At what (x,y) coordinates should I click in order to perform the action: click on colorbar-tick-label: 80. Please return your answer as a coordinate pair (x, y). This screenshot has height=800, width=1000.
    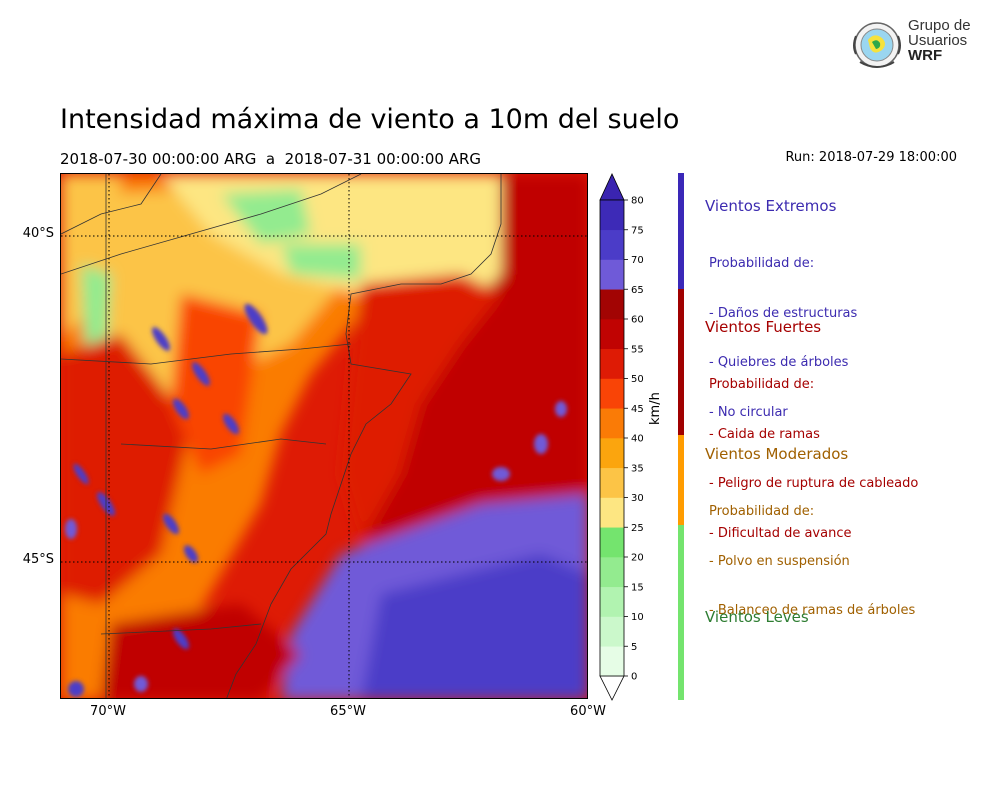
    Looking at the image, I should click on (637, 201).